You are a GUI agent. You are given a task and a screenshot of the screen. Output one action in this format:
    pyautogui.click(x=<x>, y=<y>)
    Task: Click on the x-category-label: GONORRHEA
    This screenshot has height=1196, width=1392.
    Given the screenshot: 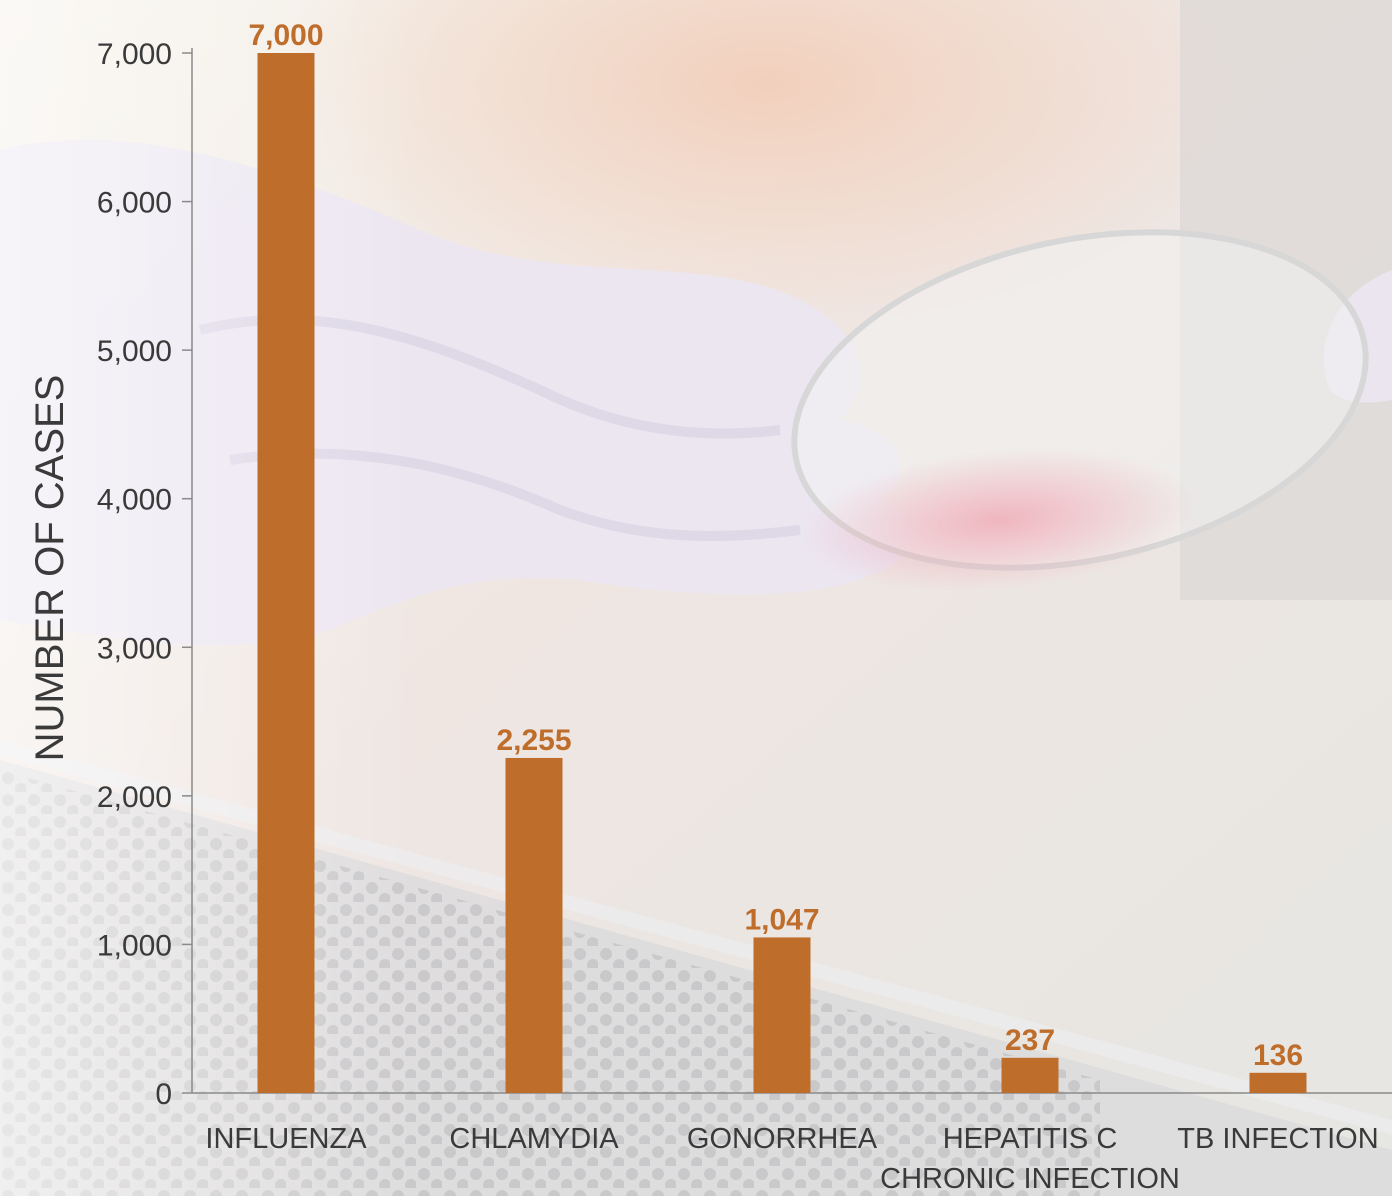 What is the action you would take?
    pyautogui.click(x=782, y=1139)
    